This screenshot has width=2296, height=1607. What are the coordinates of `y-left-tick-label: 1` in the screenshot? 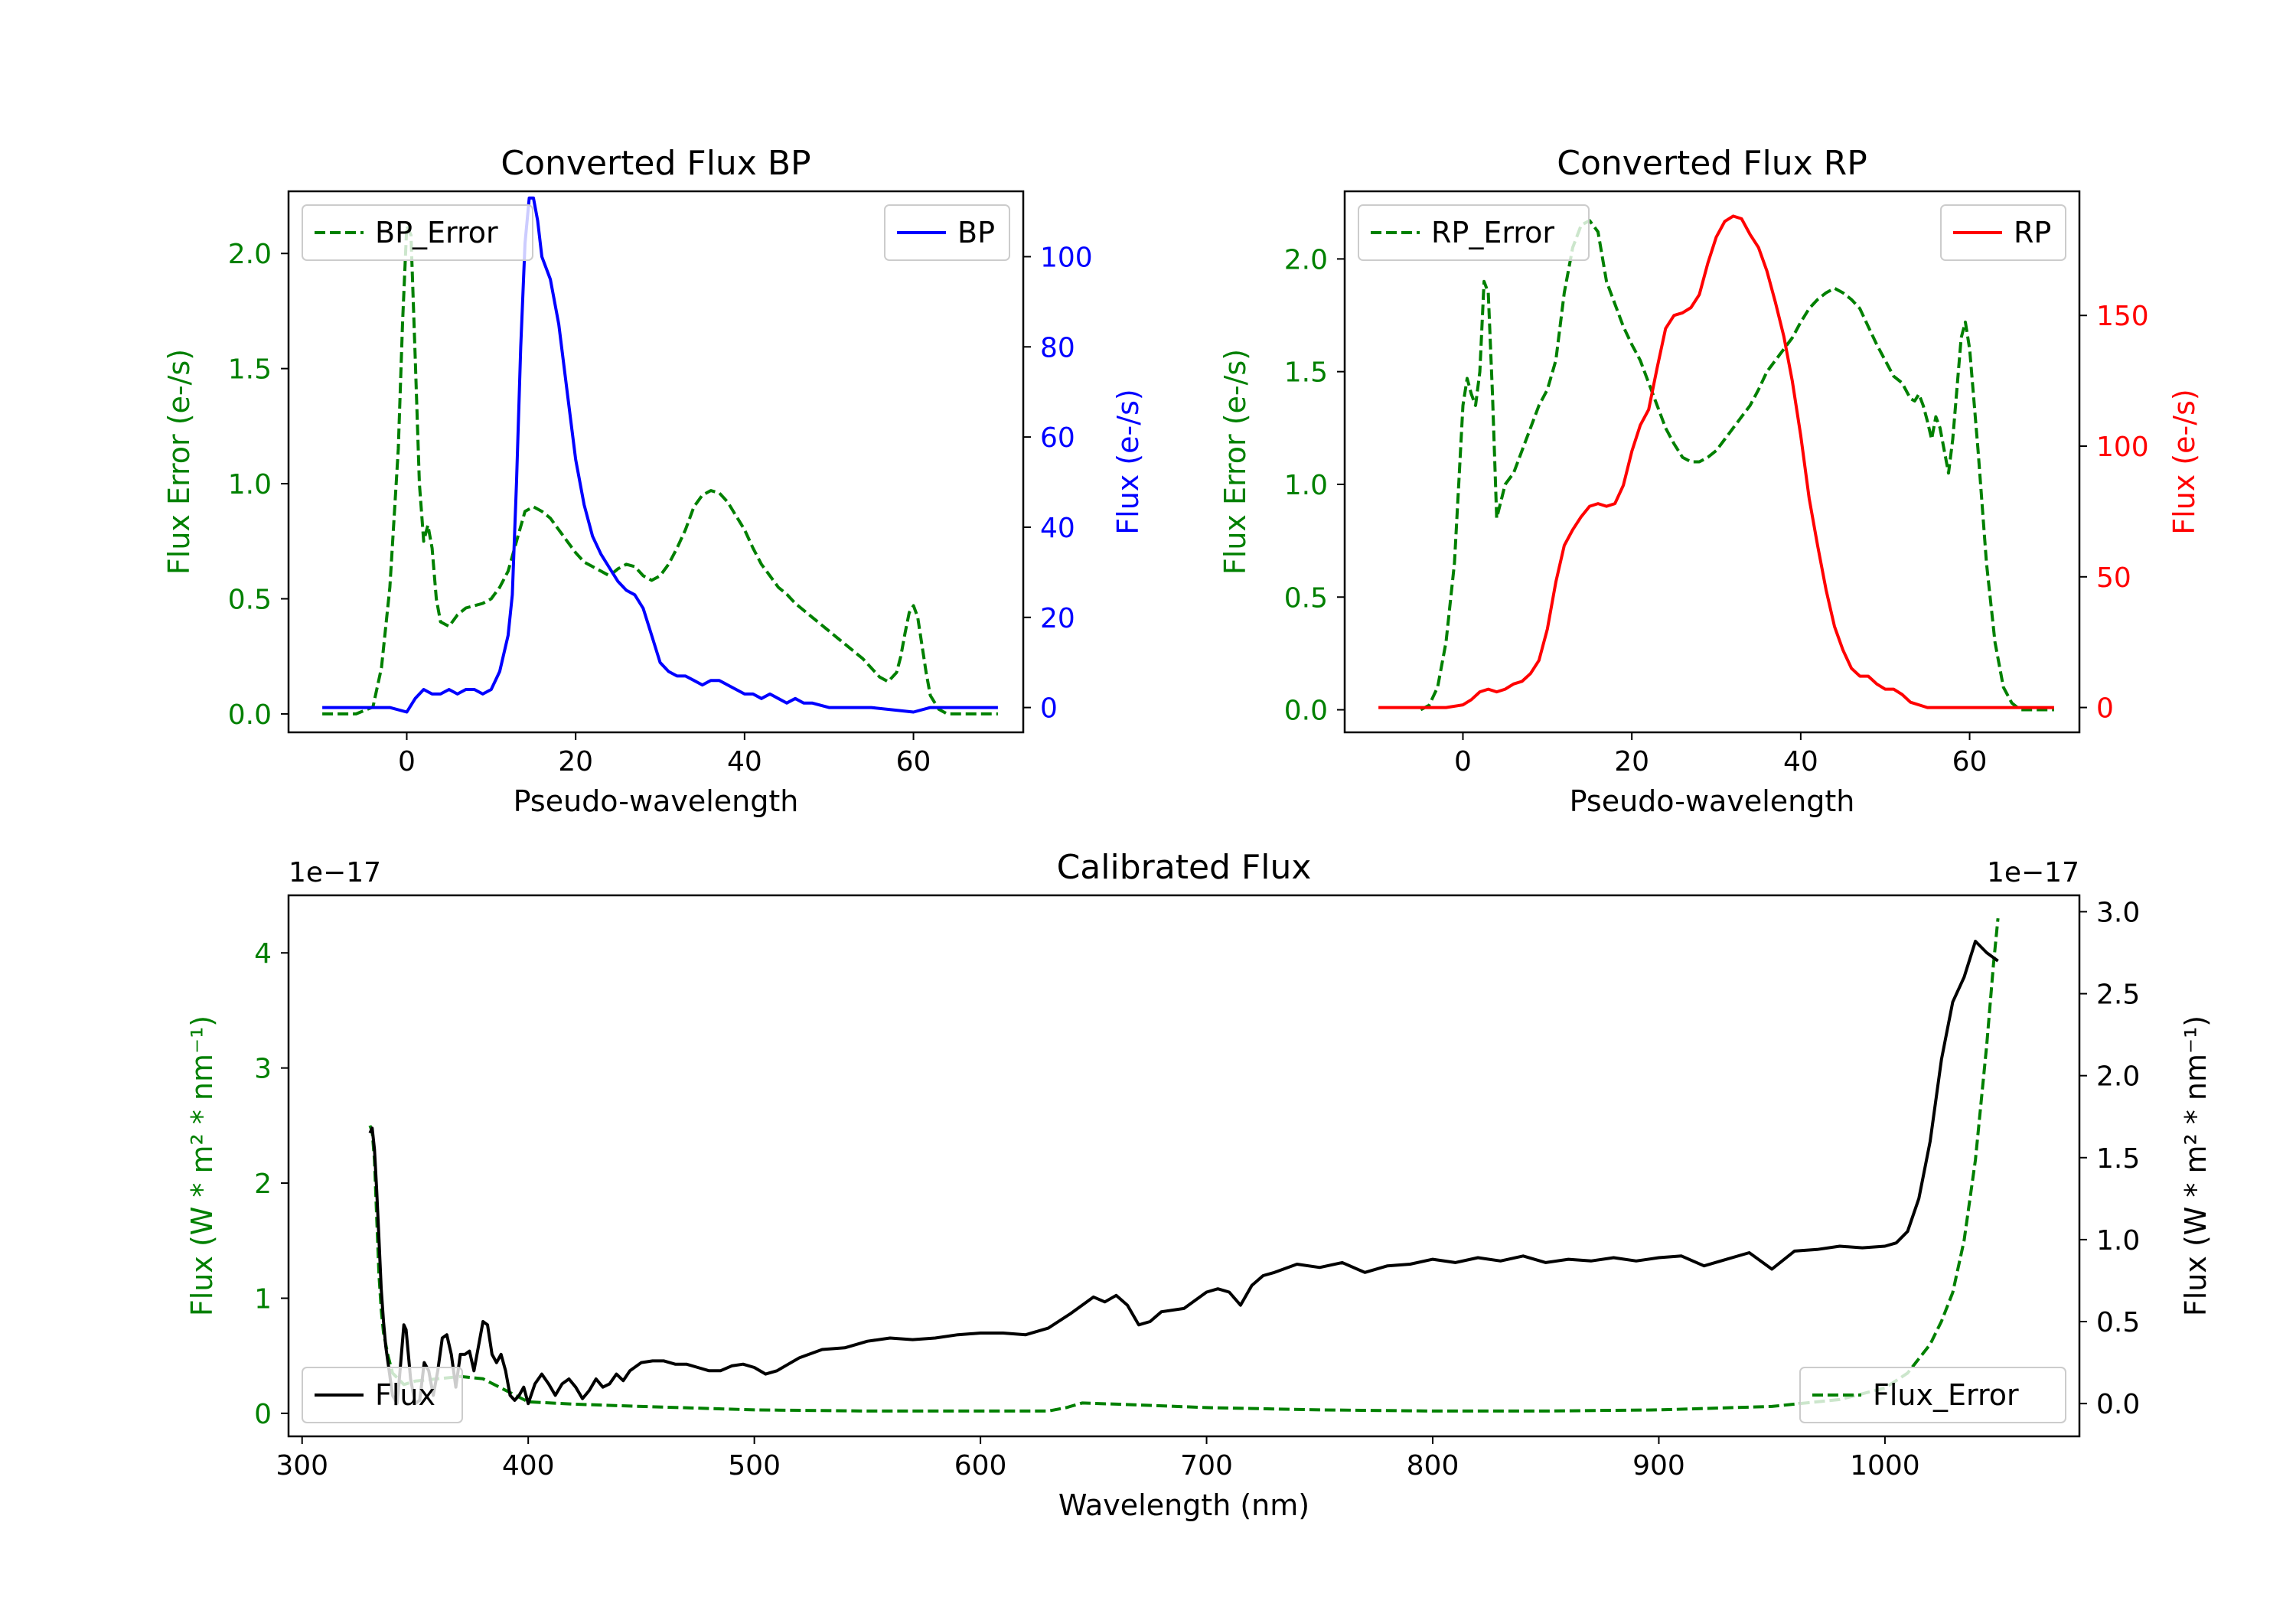 It's located at (263, 1299).